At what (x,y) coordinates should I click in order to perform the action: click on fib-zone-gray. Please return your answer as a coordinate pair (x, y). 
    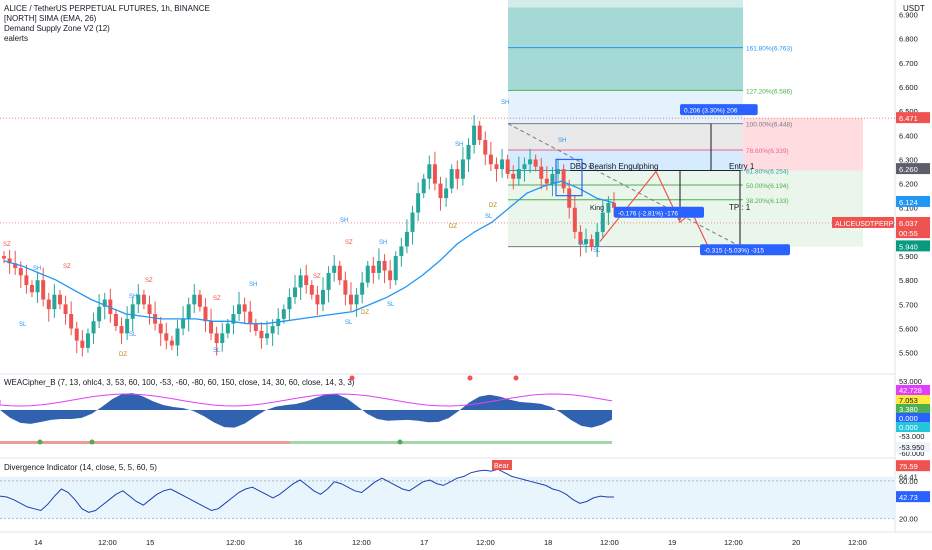
    Looking at the image, I should click on (625, 137).